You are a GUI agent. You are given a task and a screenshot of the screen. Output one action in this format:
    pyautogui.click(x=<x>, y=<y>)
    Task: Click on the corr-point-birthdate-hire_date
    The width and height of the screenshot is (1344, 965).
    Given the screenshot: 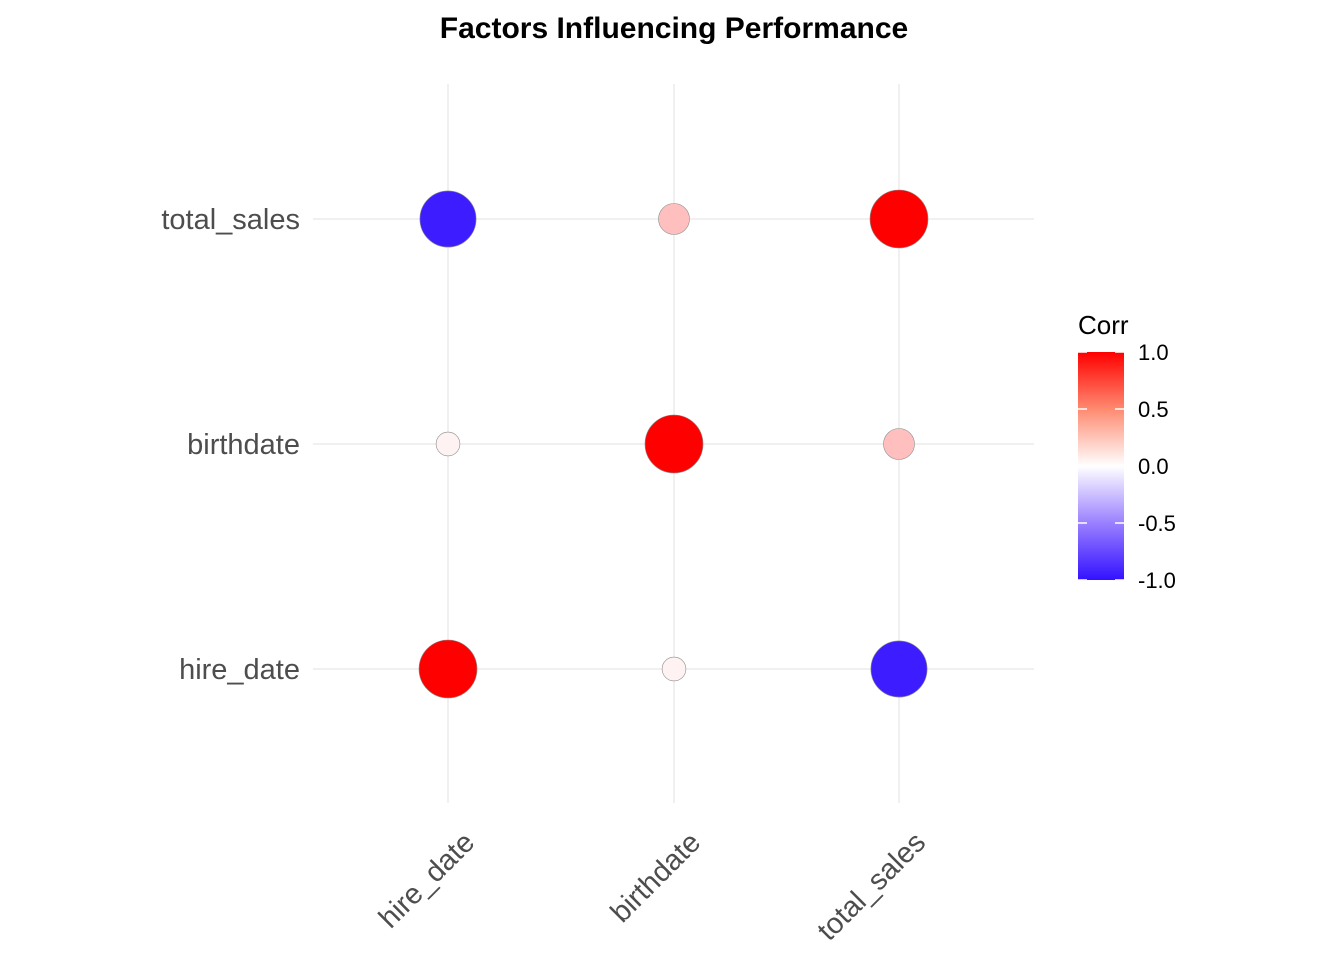 What is the action you would take?
    pyautogui.click(x=674, y=669)
    